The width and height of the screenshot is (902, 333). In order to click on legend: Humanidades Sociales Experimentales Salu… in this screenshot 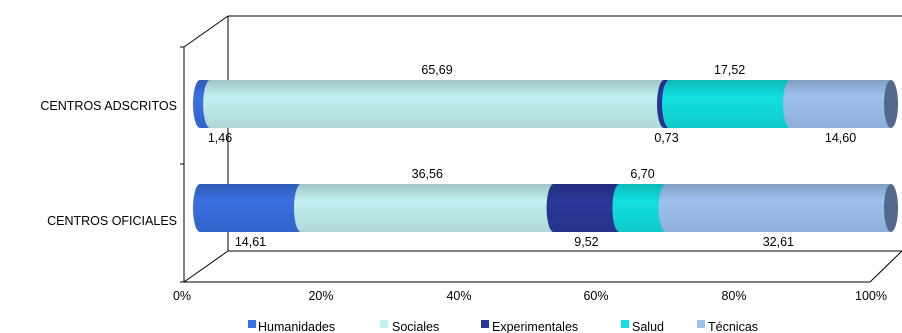, I will do `click(503, 326)`.